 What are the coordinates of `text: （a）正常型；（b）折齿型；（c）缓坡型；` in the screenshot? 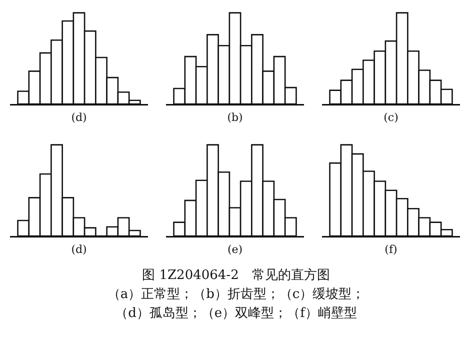 It's located at (236, 295).